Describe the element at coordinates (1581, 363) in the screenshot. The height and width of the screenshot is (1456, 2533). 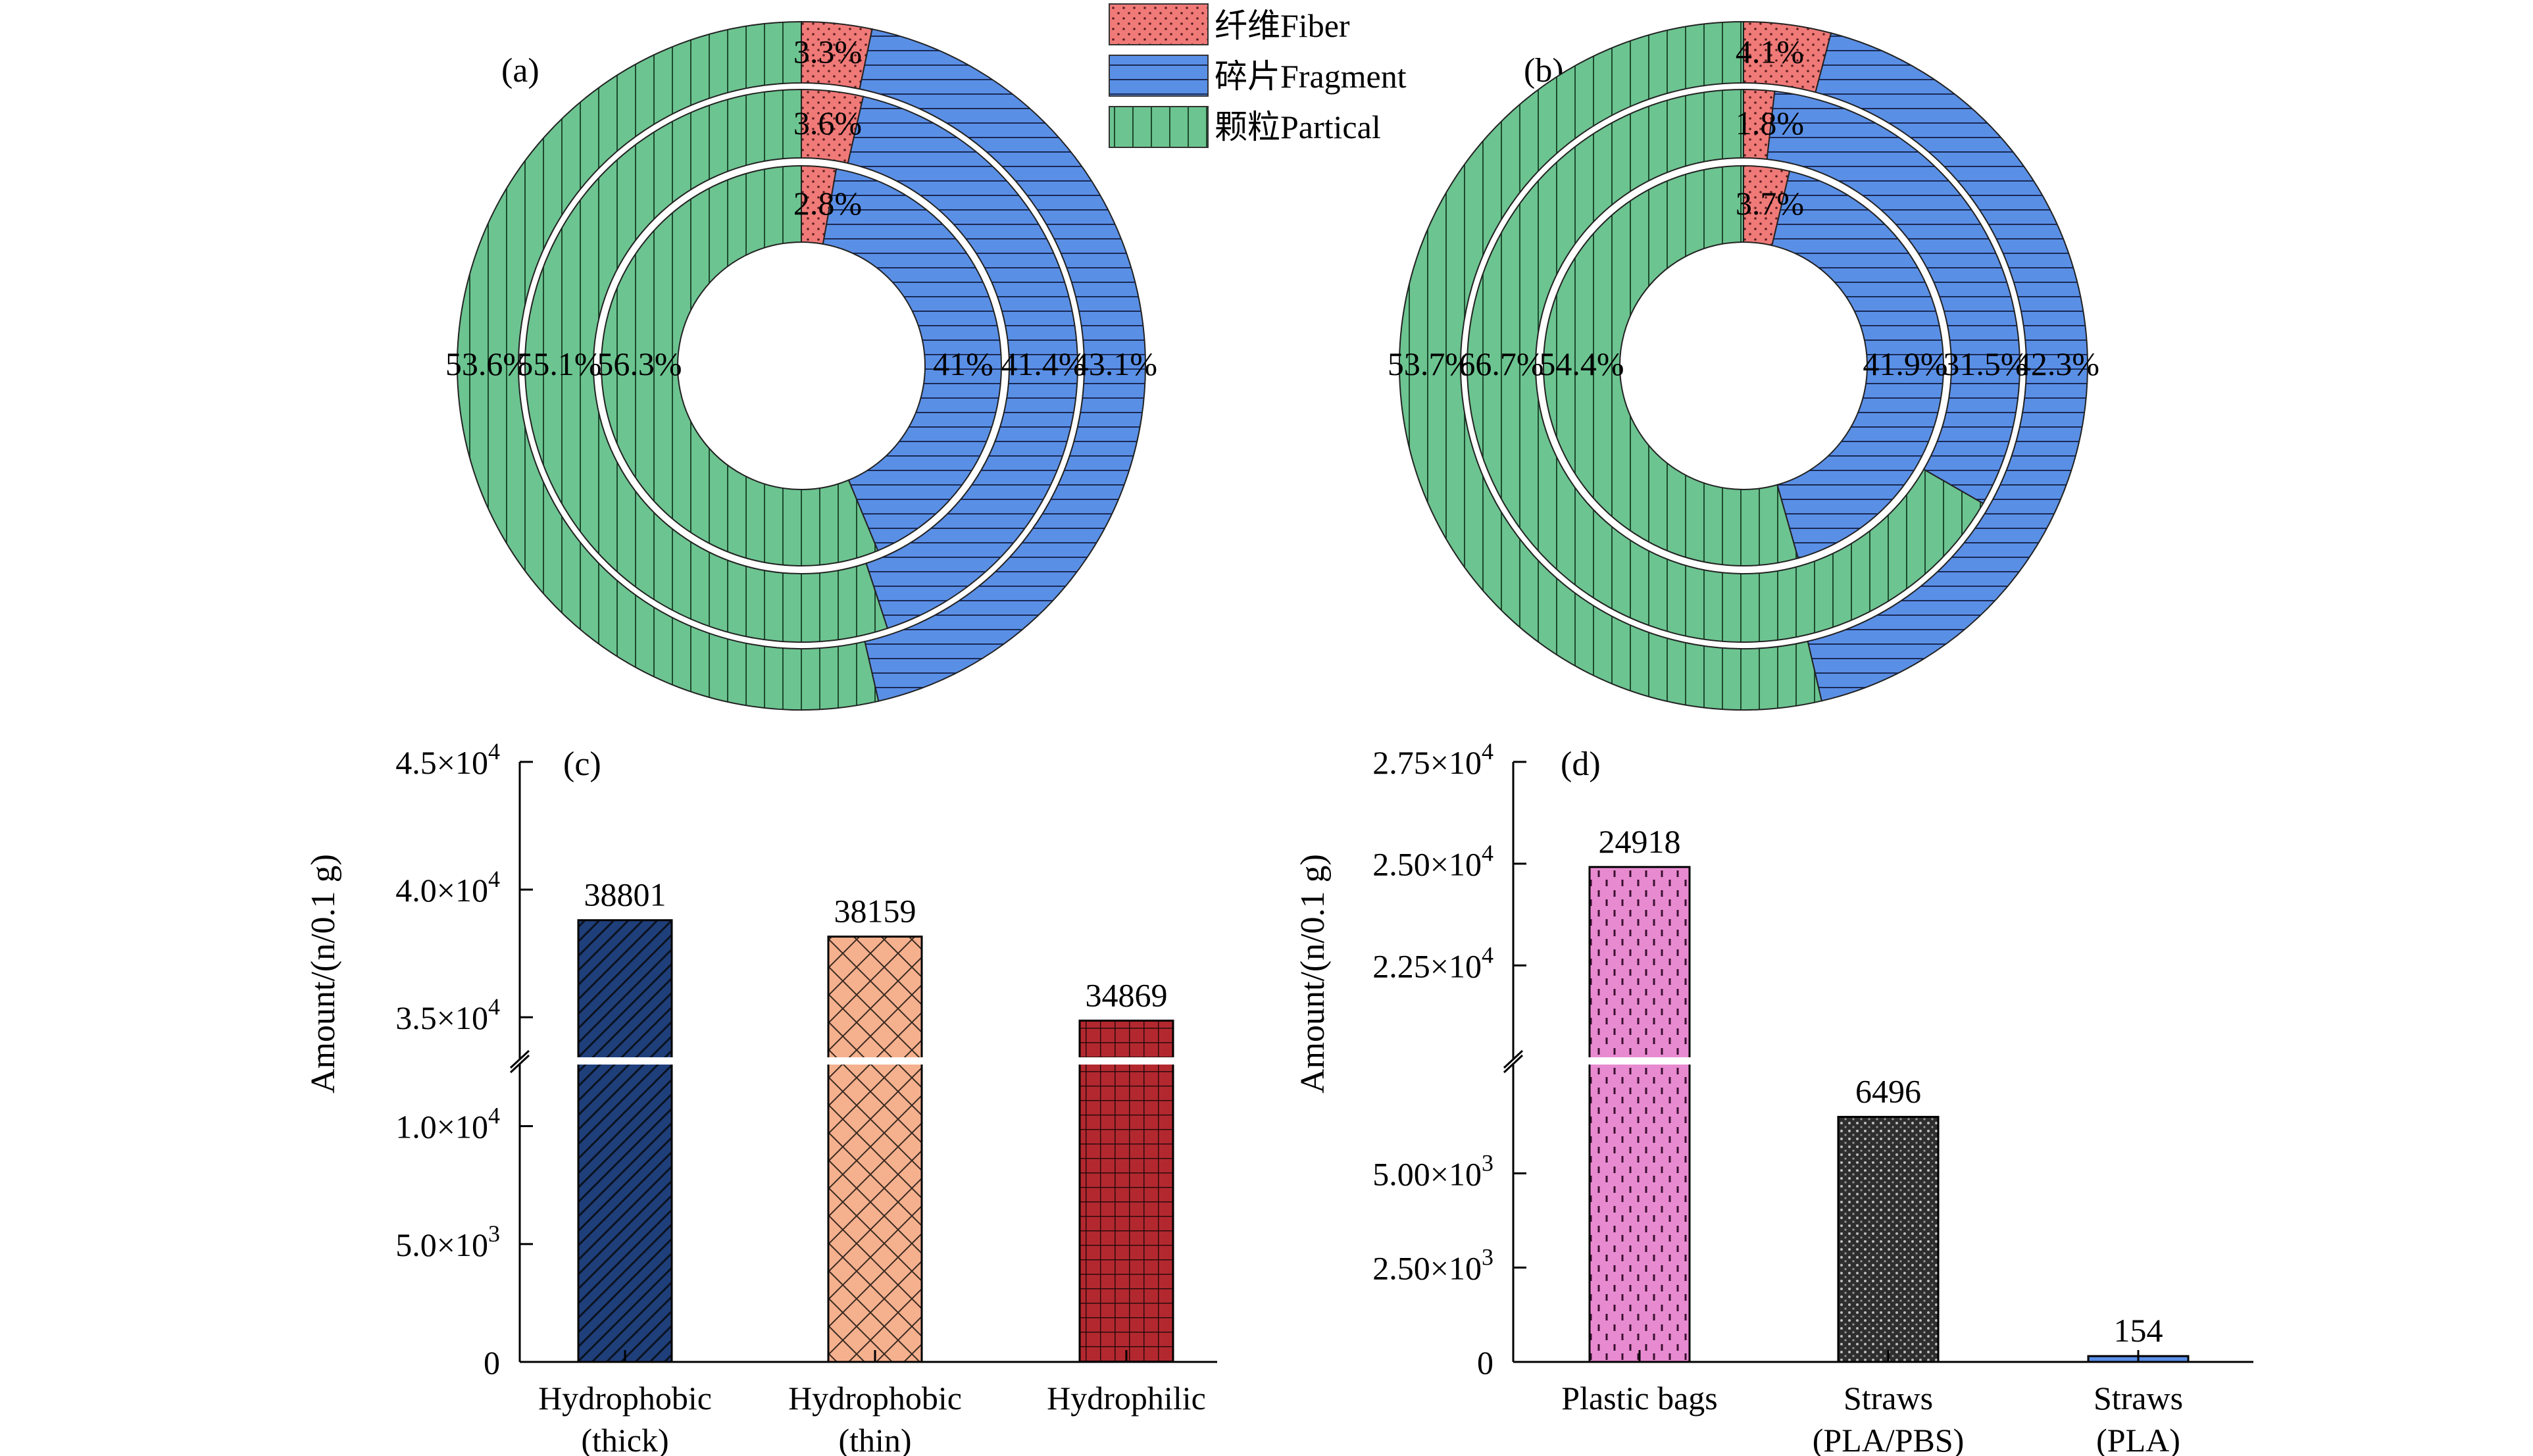
I see `donut-b-inner-label-partical: 54.4%` at that location.